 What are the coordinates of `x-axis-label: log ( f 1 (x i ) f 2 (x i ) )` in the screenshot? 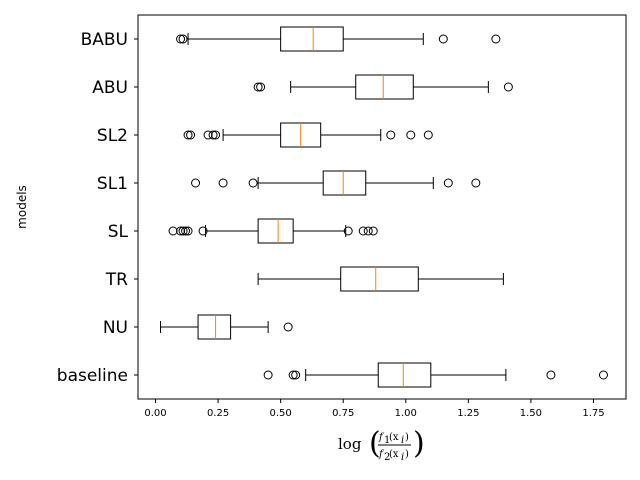 It's located at (381, 444).